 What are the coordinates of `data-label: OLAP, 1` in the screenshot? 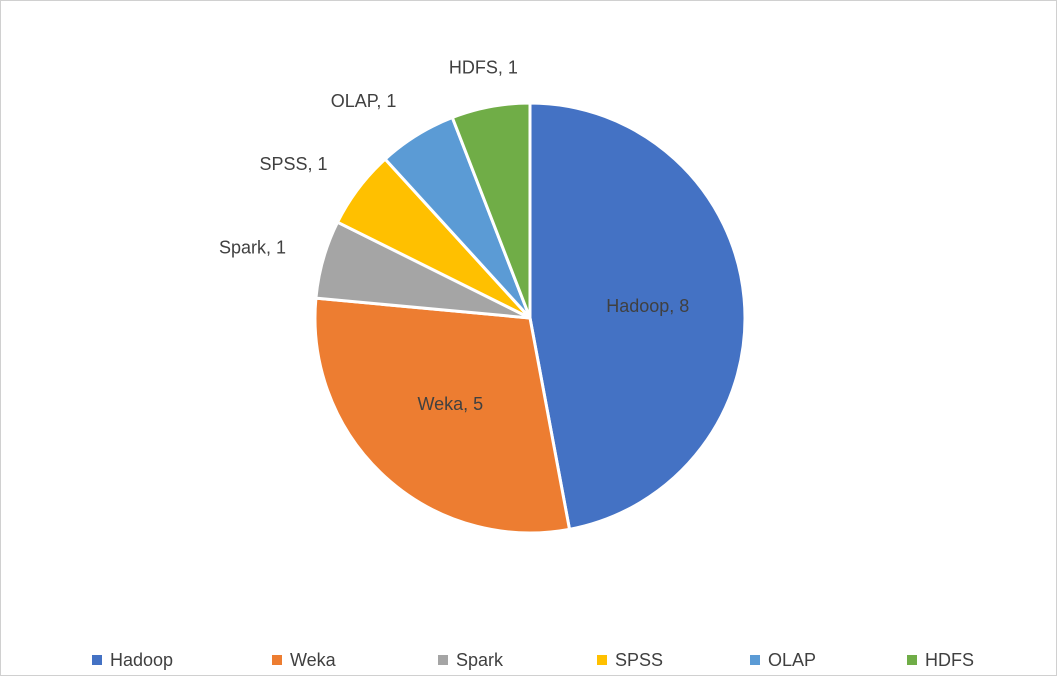 It's located at (364, 101).